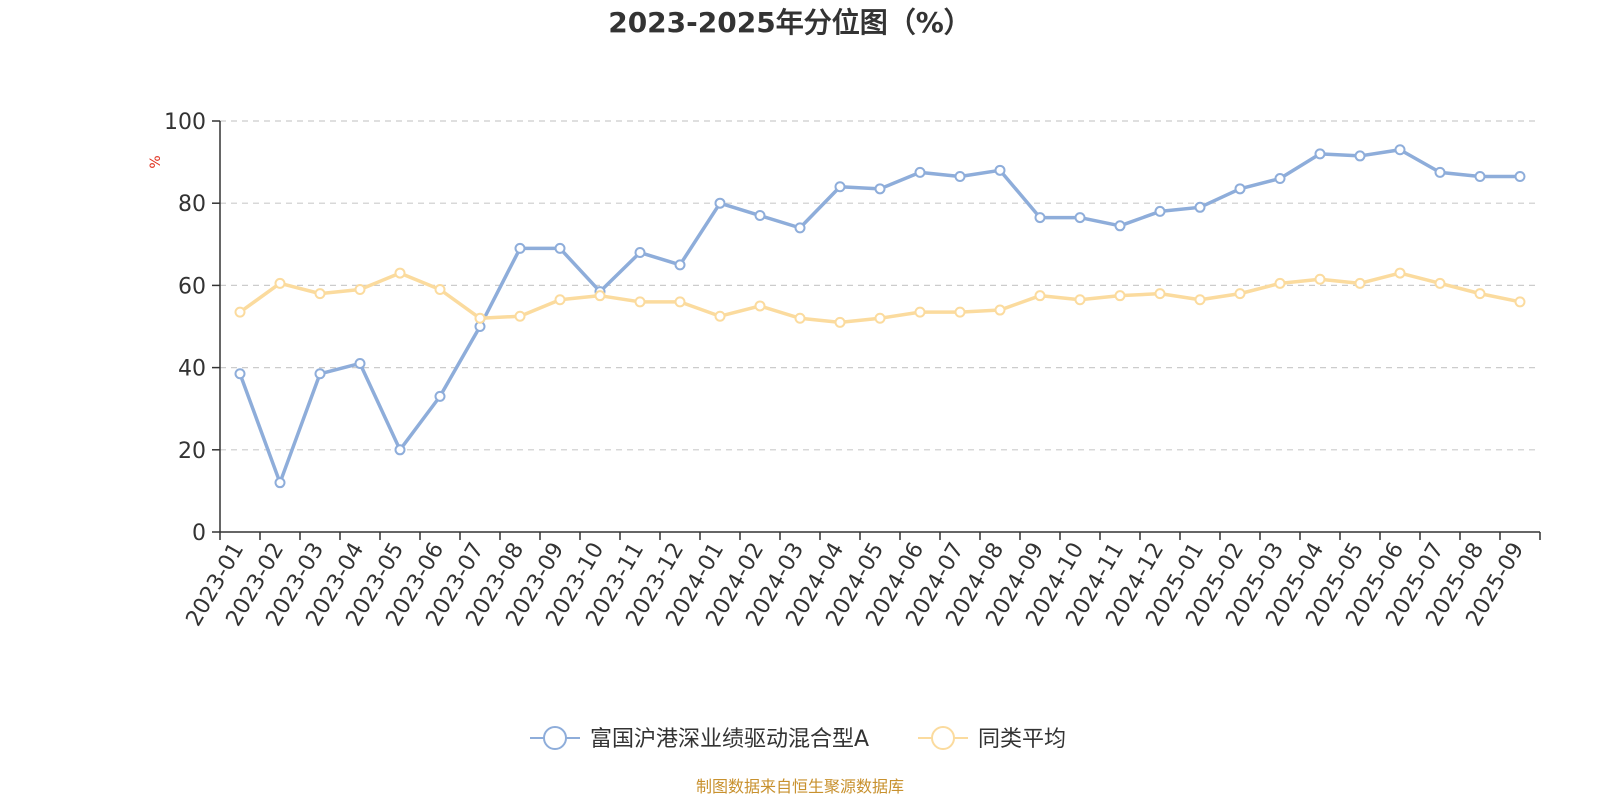 Image resolution: width=1600 pixels, height=800 pixels. Describe the element at coordinates (1022, 739) in the screenshot. I see `legend-label: 同类平均` at that location.